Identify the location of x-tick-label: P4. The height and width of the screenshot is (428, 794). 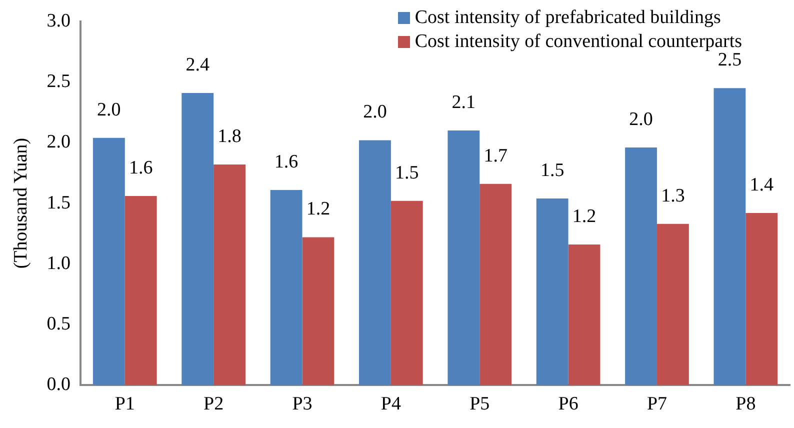
(391, 404).